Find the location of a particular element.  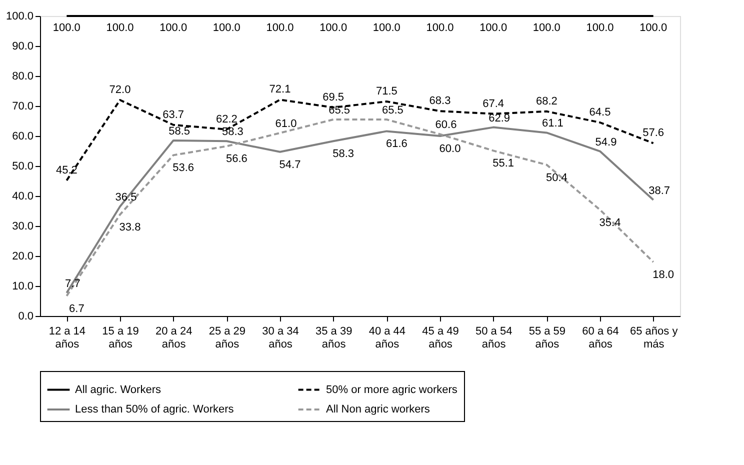

legend-label: Less than 50% of agric. Workers is located at coordinates (154, 410).